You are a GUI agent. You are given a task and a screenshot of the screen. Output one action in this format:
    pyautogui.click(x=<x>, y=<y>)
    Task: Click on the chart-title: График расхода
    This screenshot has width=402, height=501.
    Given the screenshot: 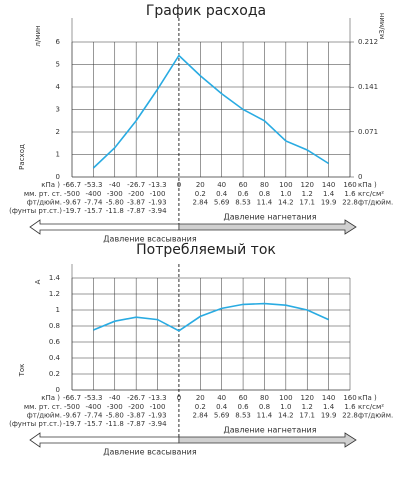 What is the action you would take?
    pyautogui.click(x=206, y=11)
    